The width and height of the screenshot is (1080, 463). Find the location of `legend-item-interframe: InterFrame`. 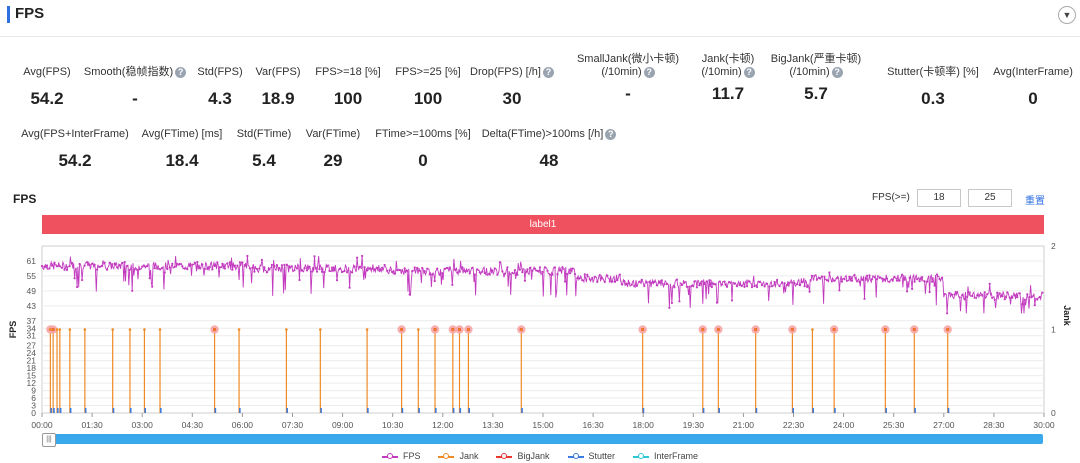

legend-item-interframe: InterFrame is located at coordinates (665, 456).